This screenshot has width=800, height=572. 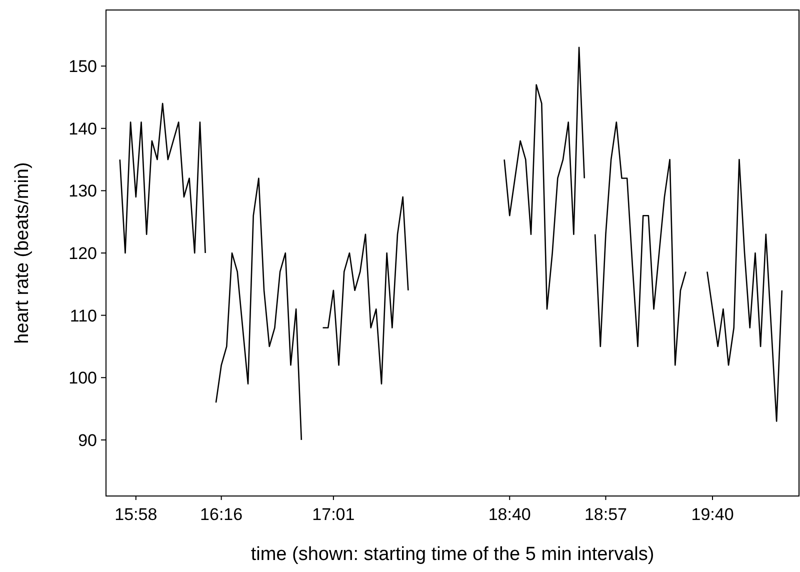 I want to click on y-tick-label: 90, so click(x=87, y=440).